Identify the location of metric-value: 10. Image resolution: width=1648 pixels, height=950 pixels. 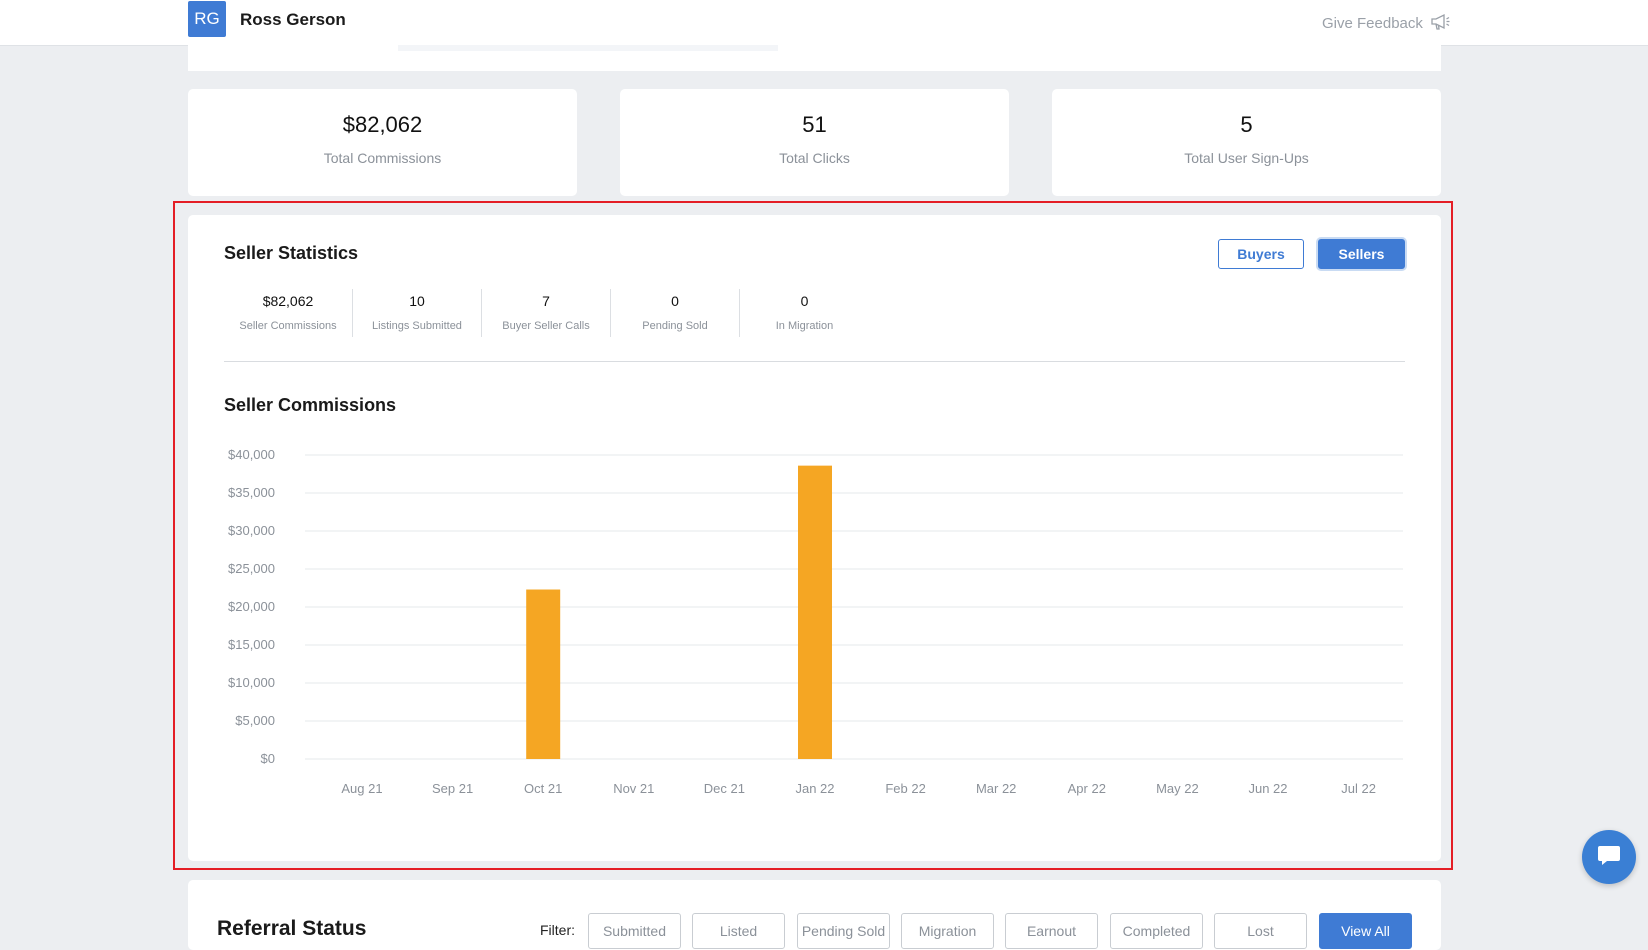
(417, 301).